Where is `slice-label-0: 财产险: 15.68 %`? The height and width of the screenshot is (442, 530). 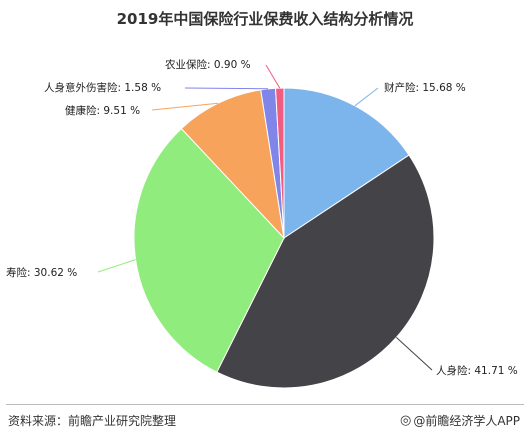 slice-label-0: 财产险: 15.68 % is located at coordinates (425, 87).